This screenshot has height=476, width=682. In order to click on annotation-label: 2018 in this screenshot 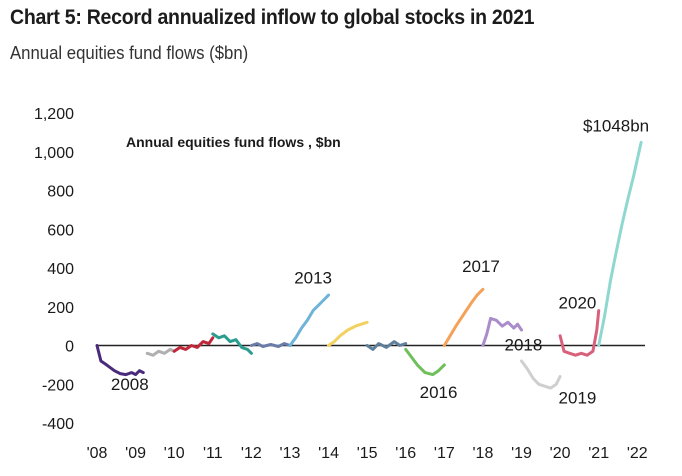, I will do `click(524, 344)`.